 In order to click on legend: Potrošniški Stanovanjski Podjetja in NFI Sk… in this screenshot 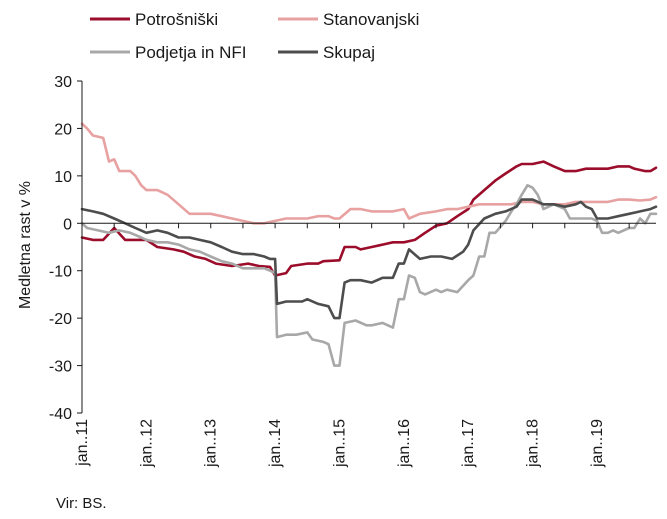, I will do `click(254, 36)`.